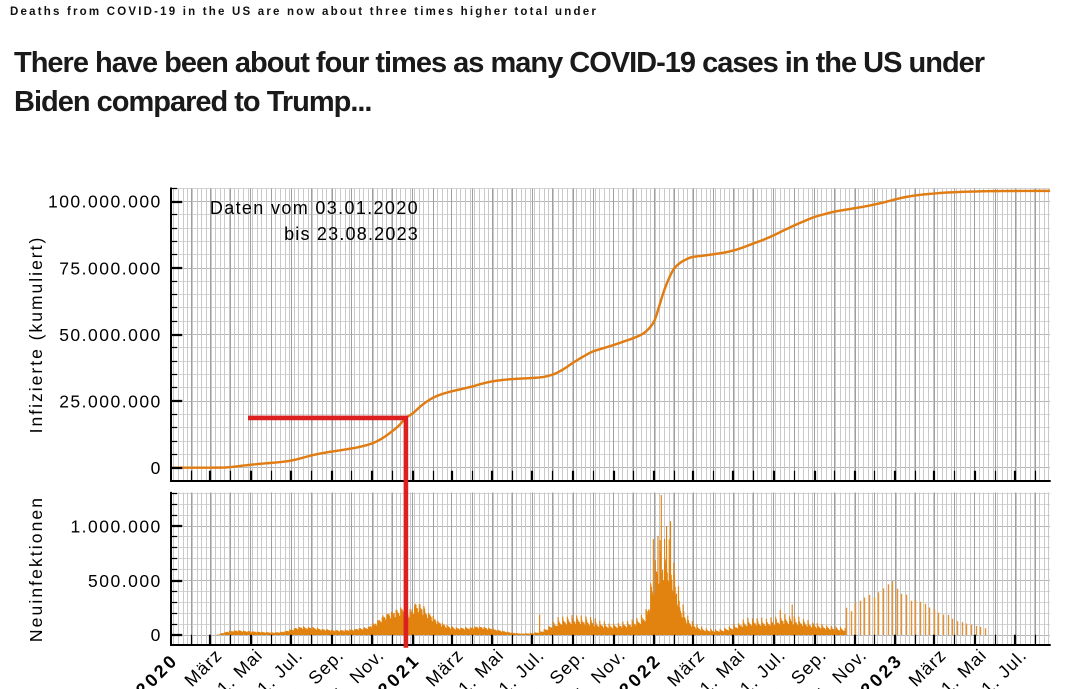  What do you see at coordinates (110, 401) in the screenshot?
I see `svg-text: 25.000.000` at bounding box center [110, 401].